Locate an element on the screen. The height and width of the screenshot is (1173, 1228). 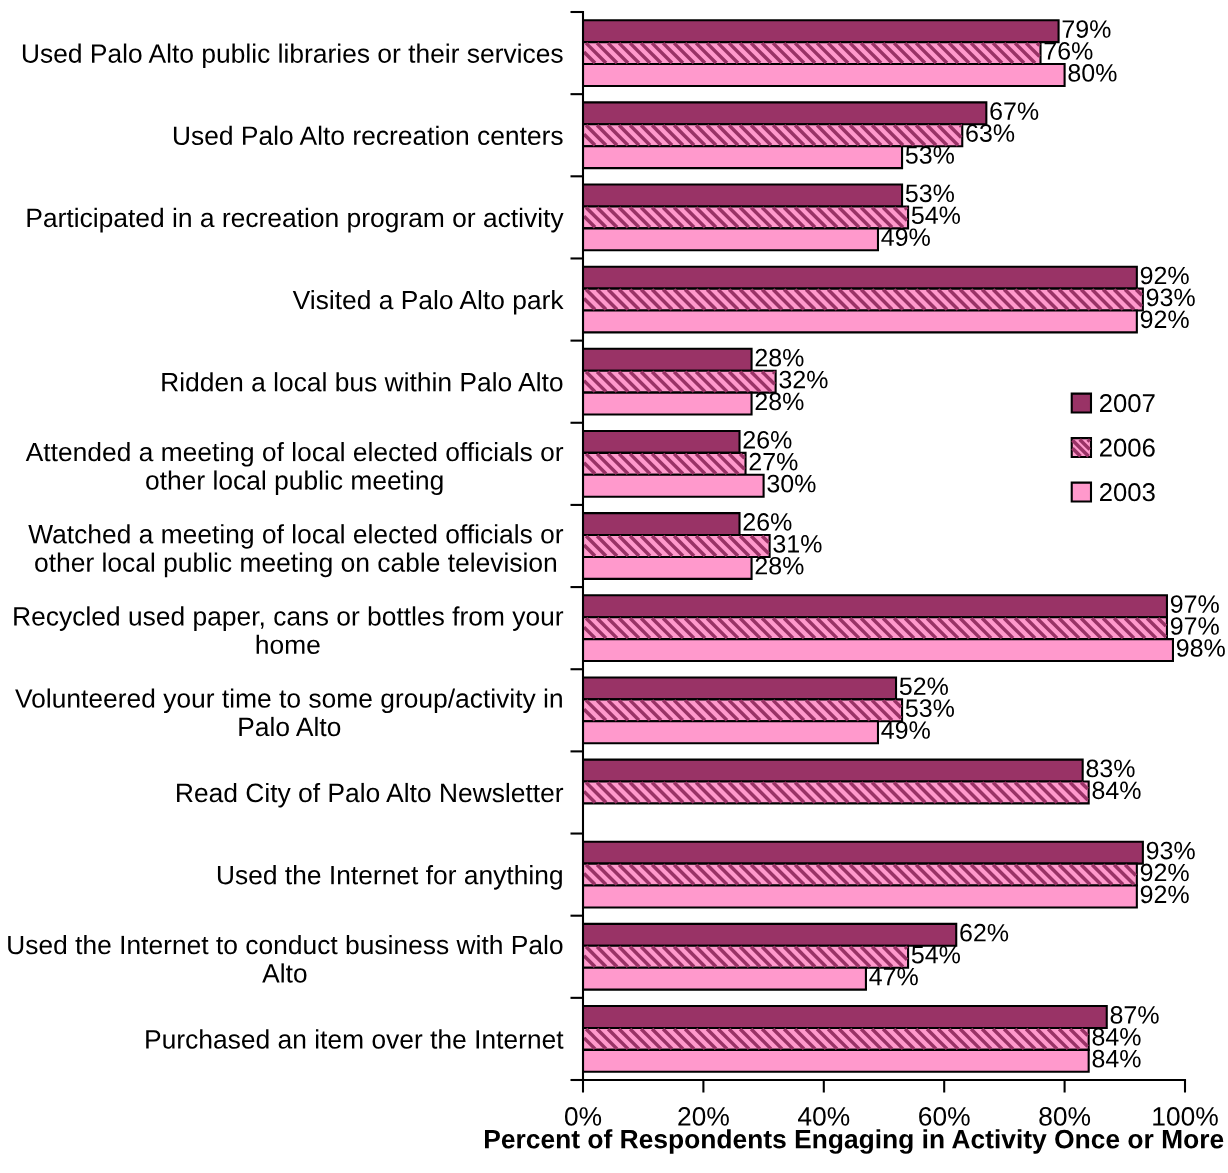
y-tick-label: Volunteered your time to some group/activity in Palo Alto is located at coordinates (288, 712).